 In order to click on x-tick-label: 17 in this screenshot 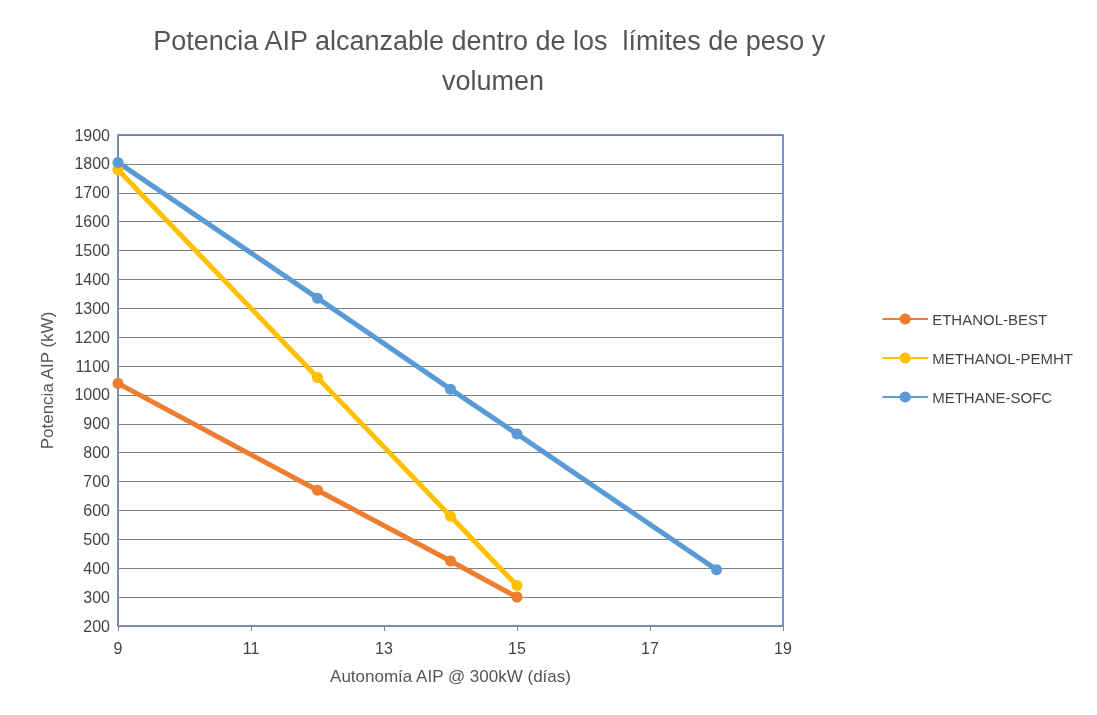, I will do `click(650, 648)`.